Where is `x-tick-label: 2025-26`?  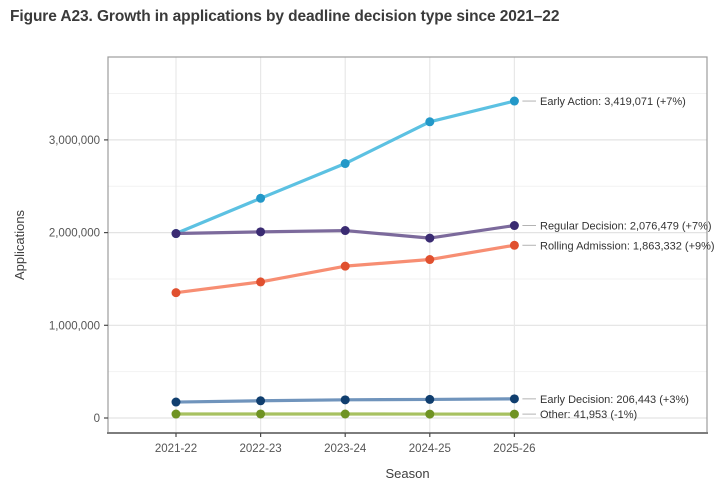
x-tick-label: 2025-26 is located at coordinates (514, 449).